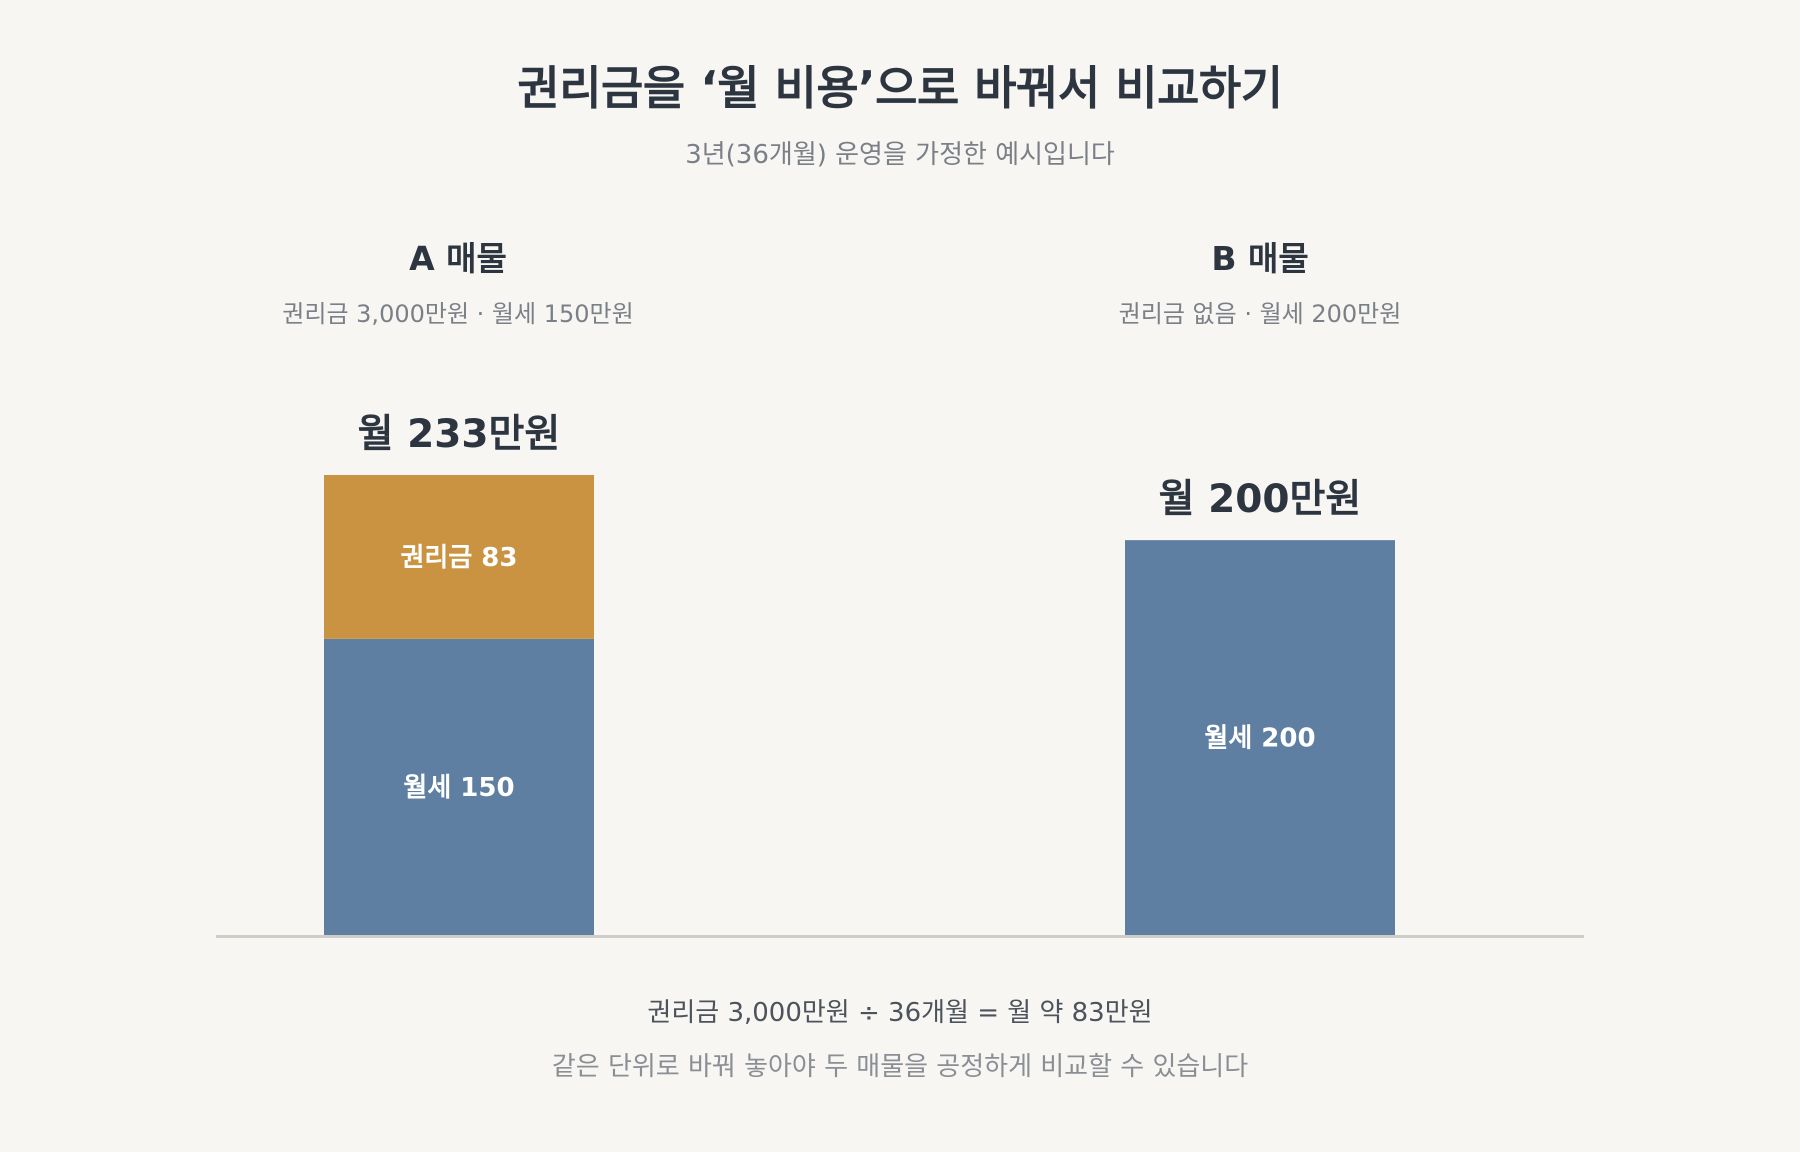 Image resolution: width=1800 pixels, height=1152 pixels. What do you see at coordinates (900, 1013) in the screenshot?
I see `footer-formula: 권리금 3,000만원 ÷ 36개월 = 월 약 83만원` at bounding box center [900, 1013].